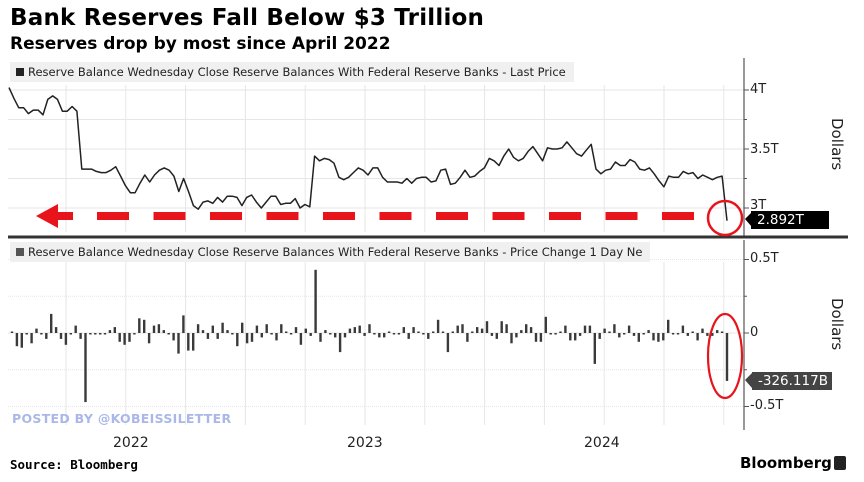 The width and height of the screenshot is (864, 482). Describe the element at coordinates (764, 258) in the screenshot. I see `y-tick-lower: 0.5T` at that location.